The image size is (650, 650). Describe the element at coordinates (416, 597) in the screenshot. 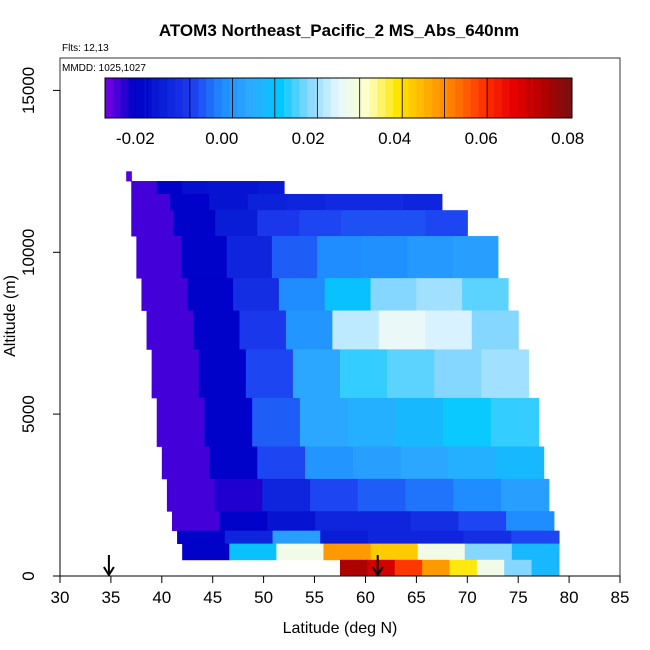

I see `x-tick-label: 65` at that location.